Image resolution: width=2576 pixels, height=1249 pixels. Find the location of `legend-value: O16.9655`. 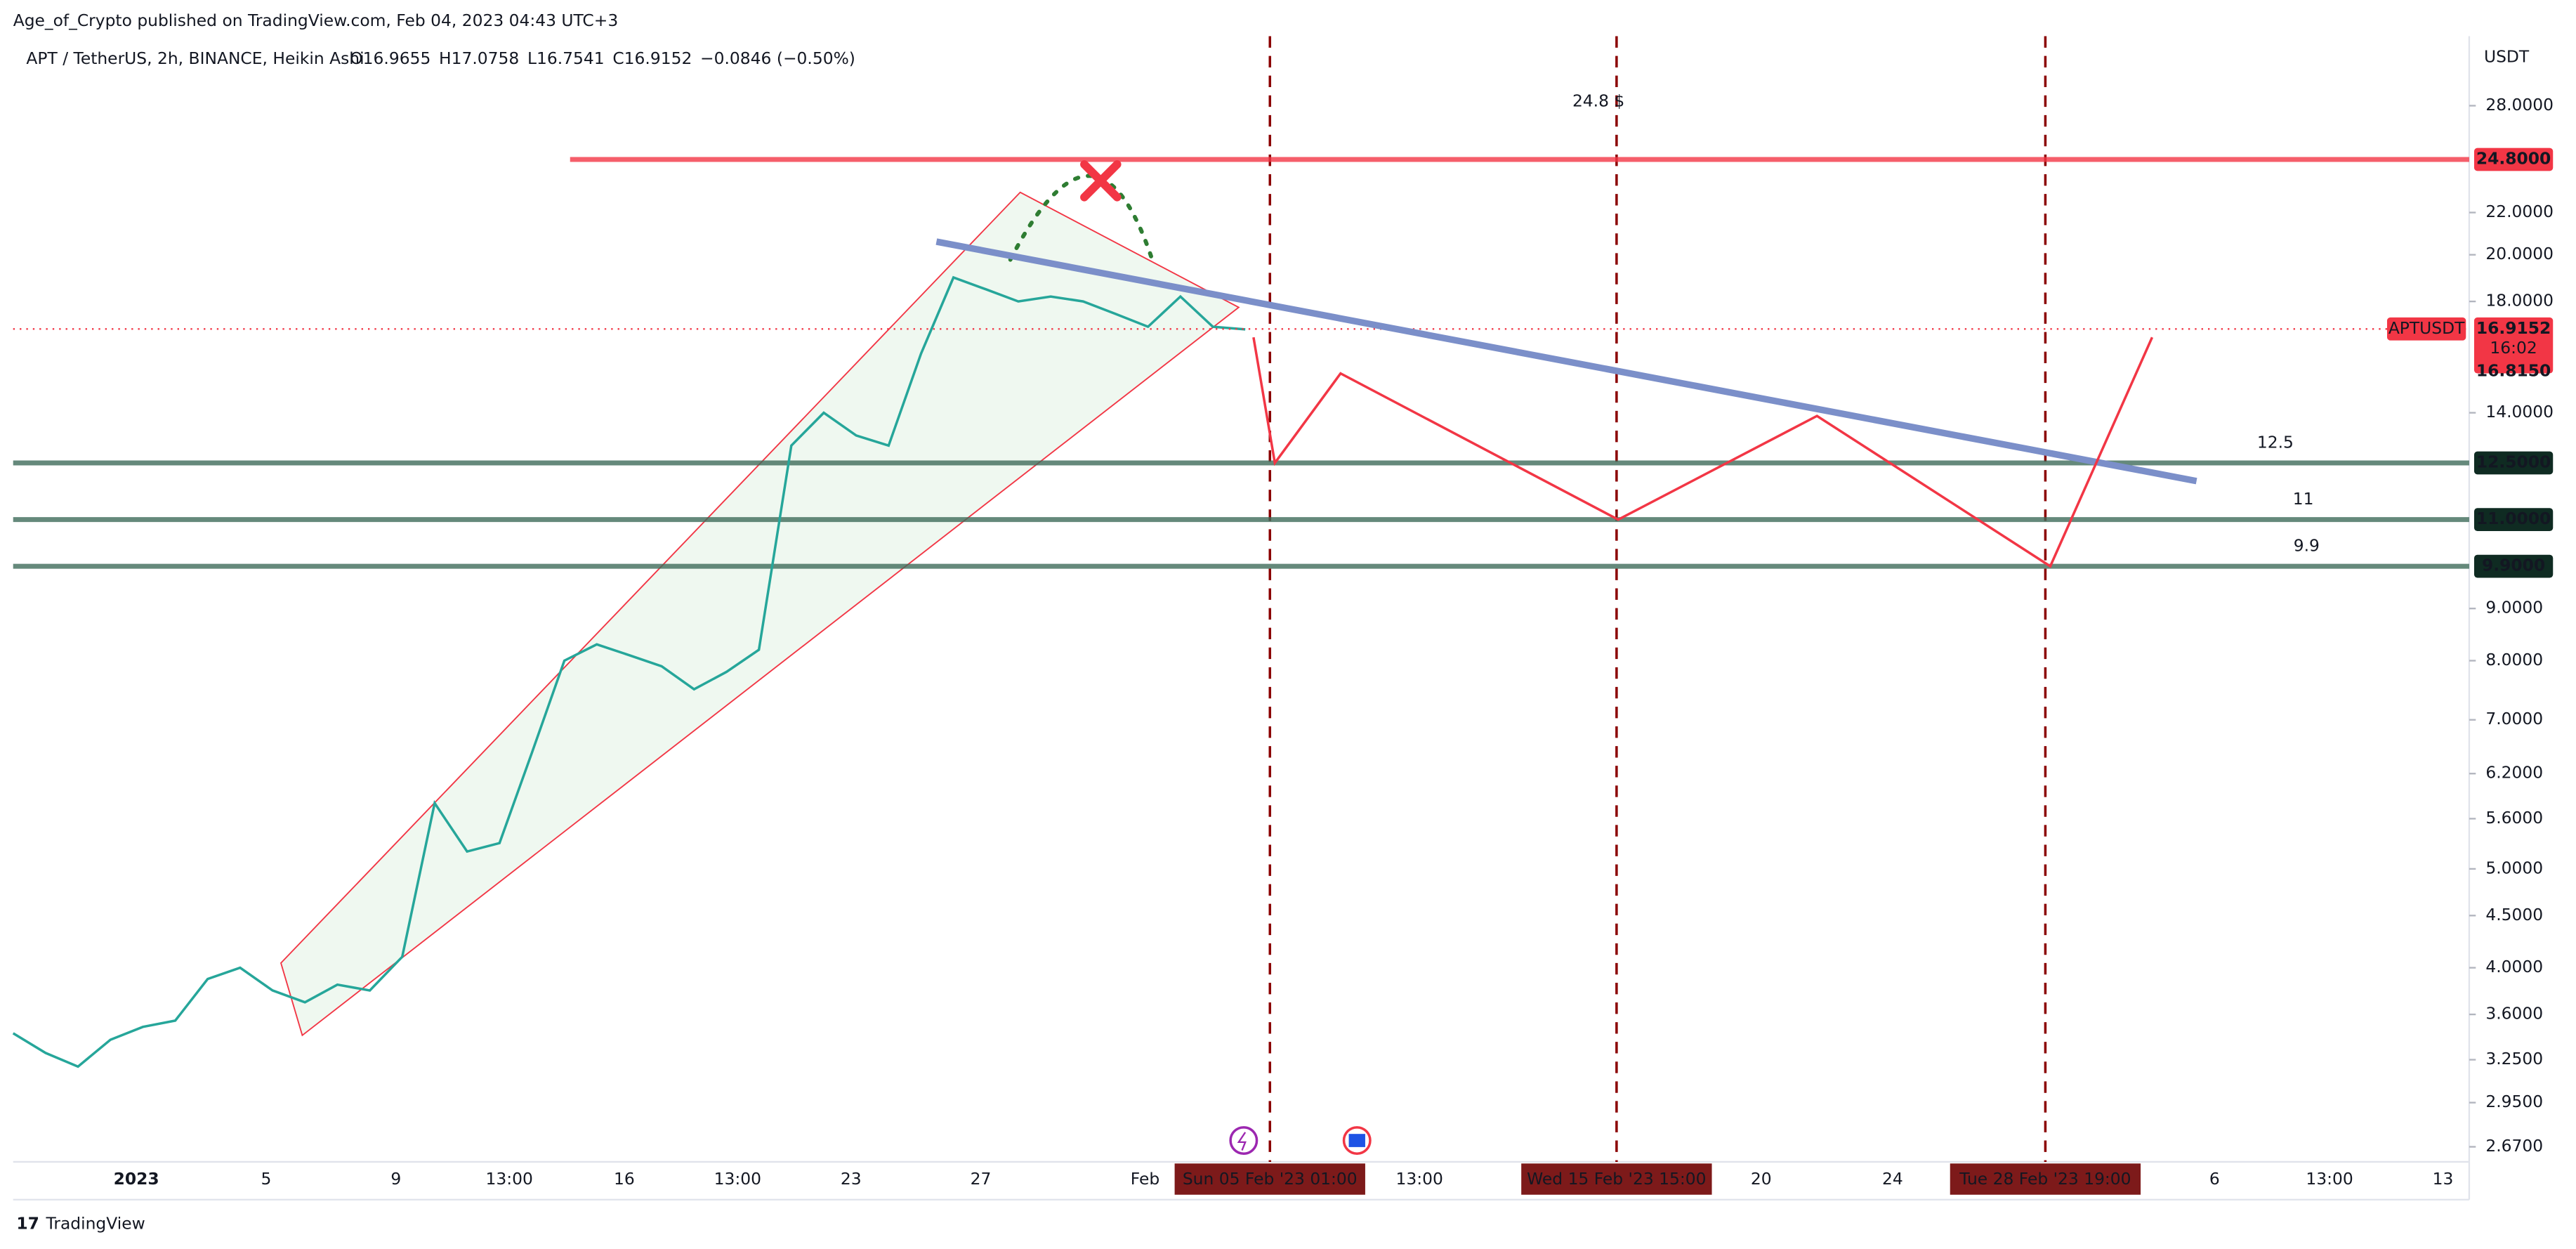

legend-value: O16.9655 is located at coordinates (390, 58).